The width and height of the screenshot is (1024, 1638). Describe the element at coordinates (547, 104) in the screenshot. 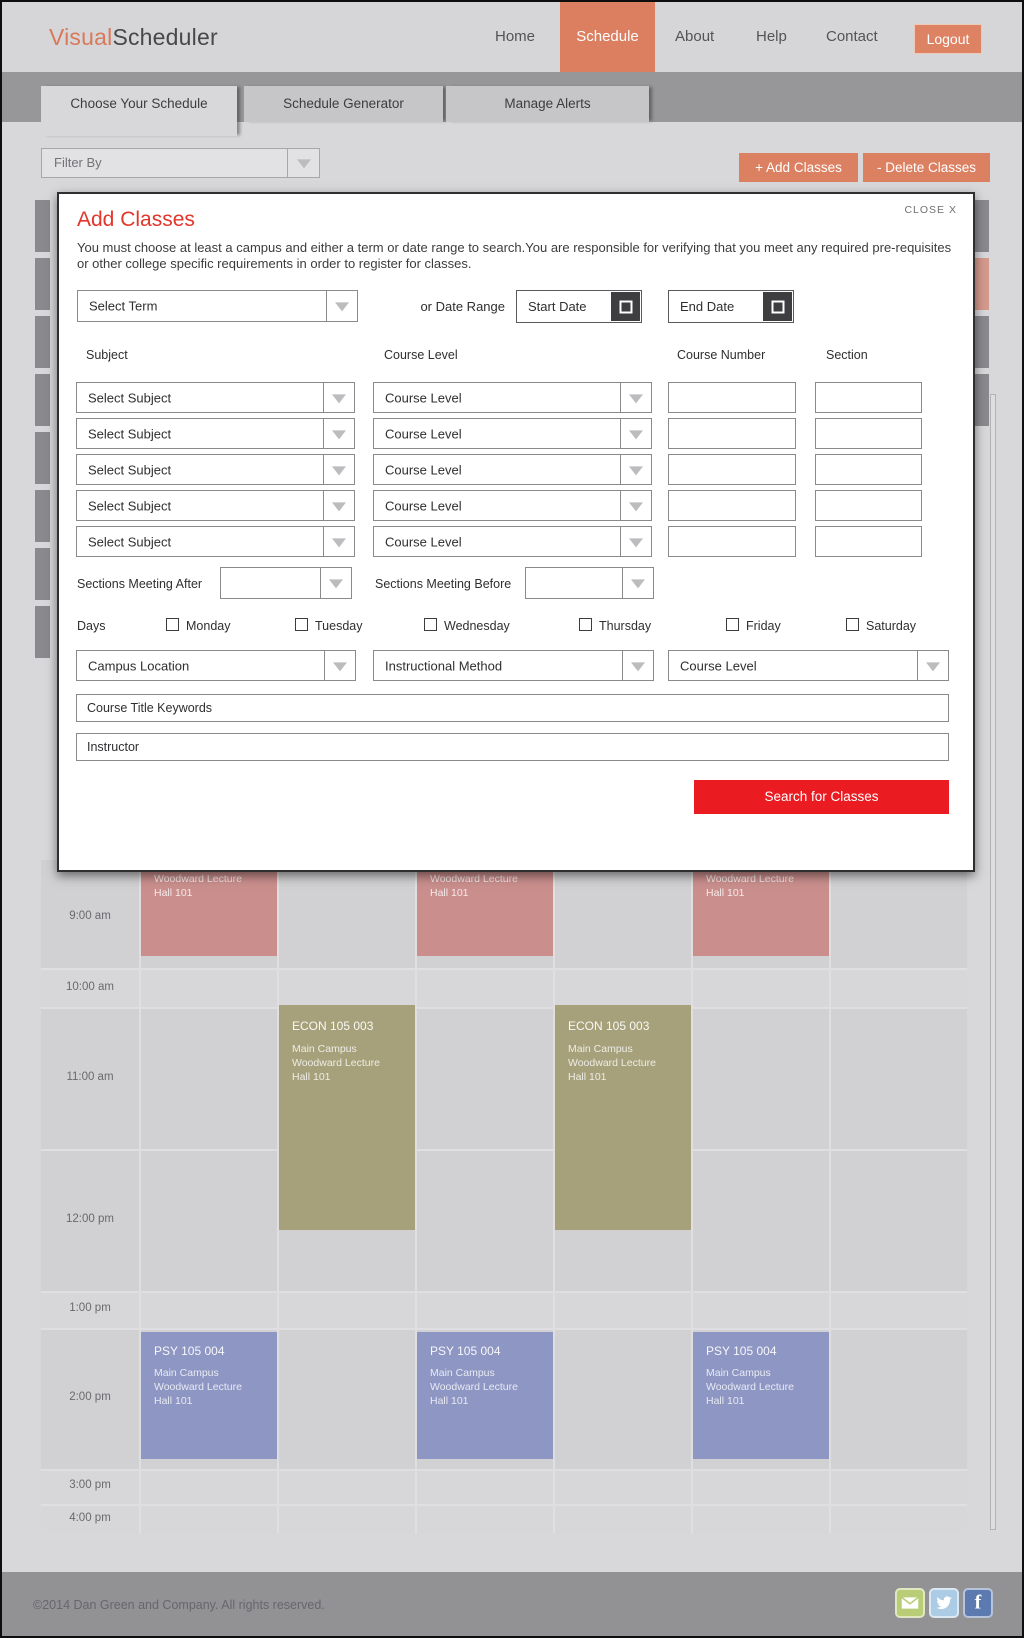

I see `tab-manage-alerts: Manage Alerts` at that location.